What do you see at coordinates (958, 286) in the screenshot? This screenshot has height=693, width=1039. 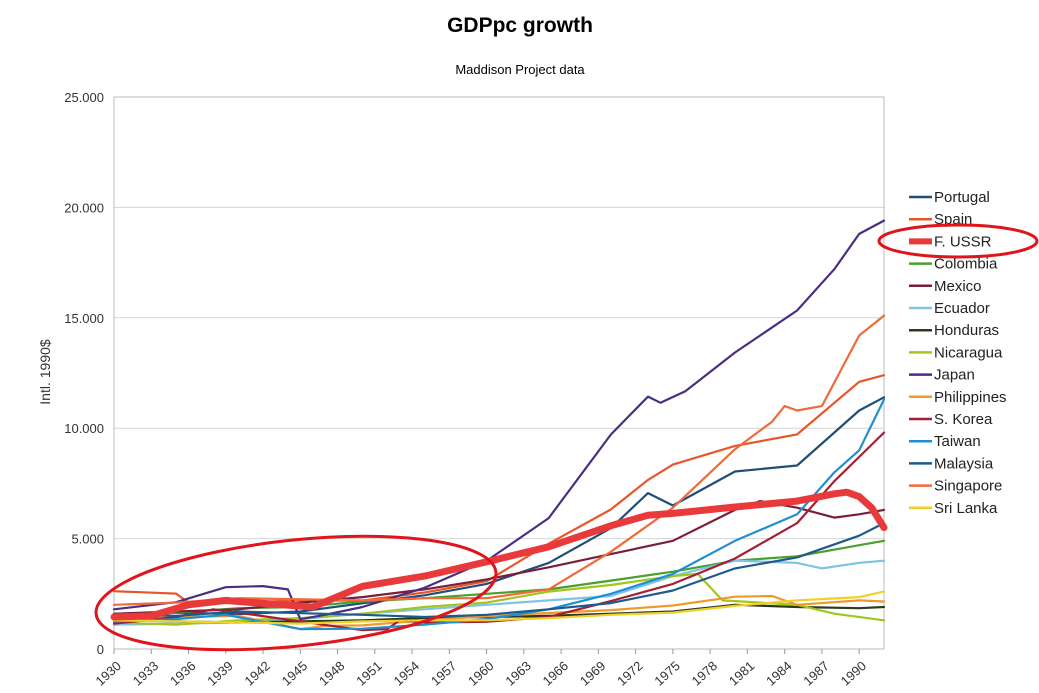 I see `legend-label-mexico: Mexico` at bounding box center [958, 286].